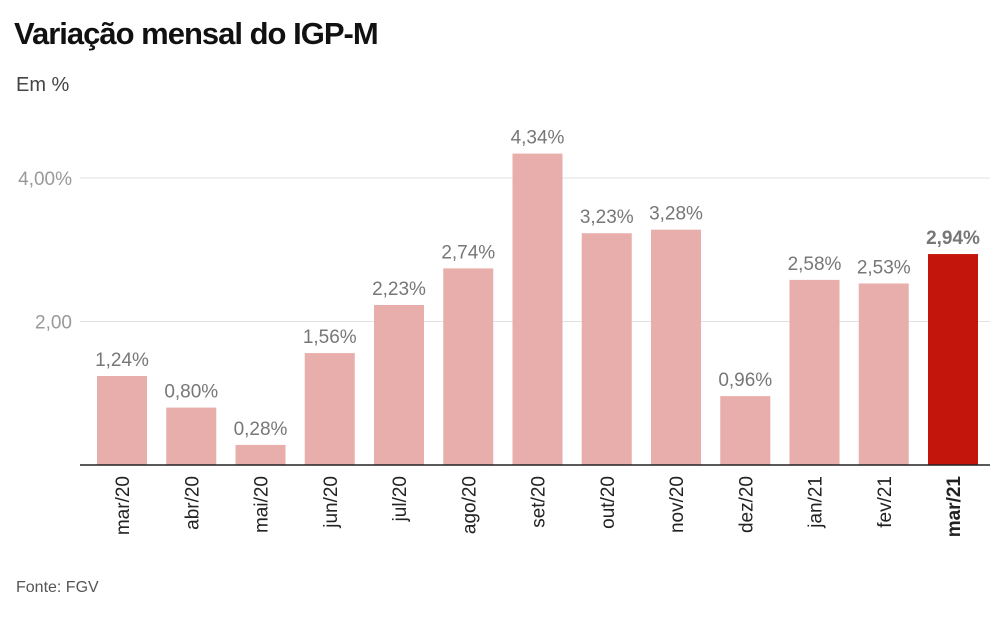 This screenshot has width=1008, height=632. I want to click on data-label: 2,23%, so click(399, 289).